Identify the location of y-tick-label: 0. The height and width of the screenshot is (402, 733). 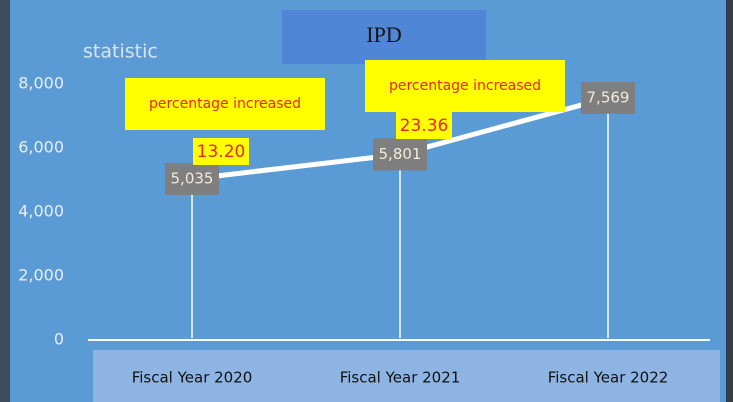
(59, 339).